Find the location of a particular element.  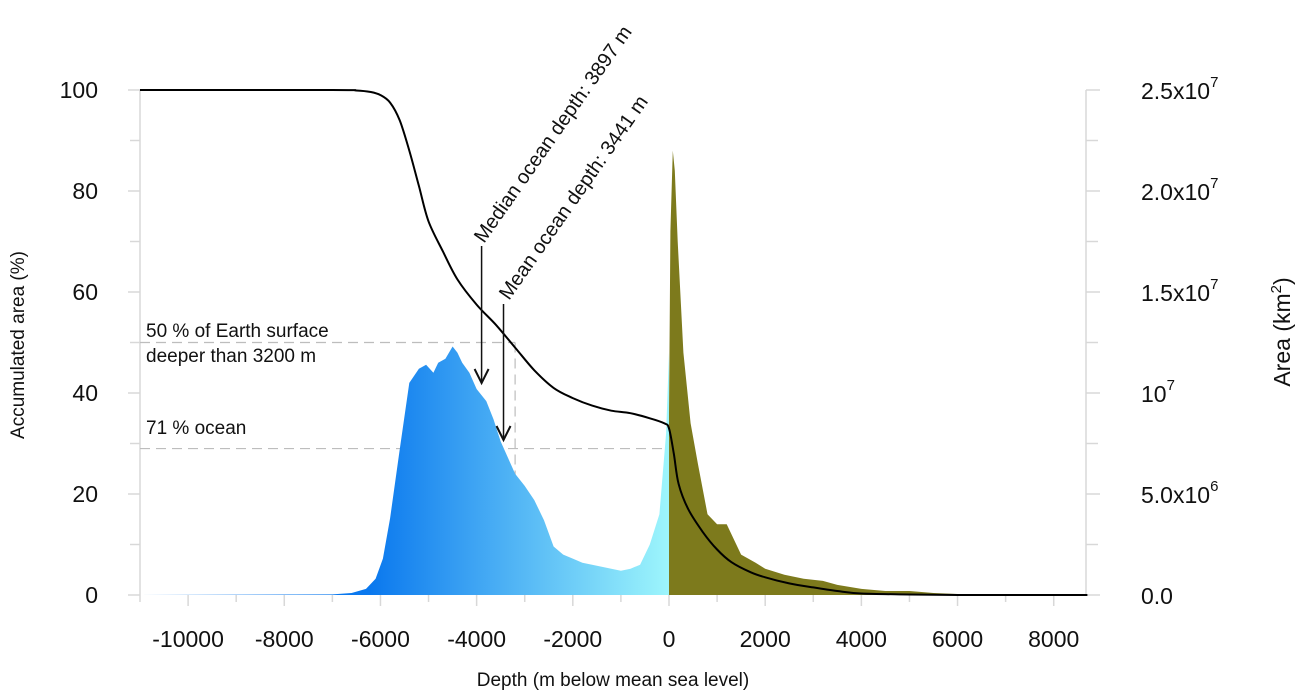

x-tick-label: -2000 is located at coordinates (572, 639).